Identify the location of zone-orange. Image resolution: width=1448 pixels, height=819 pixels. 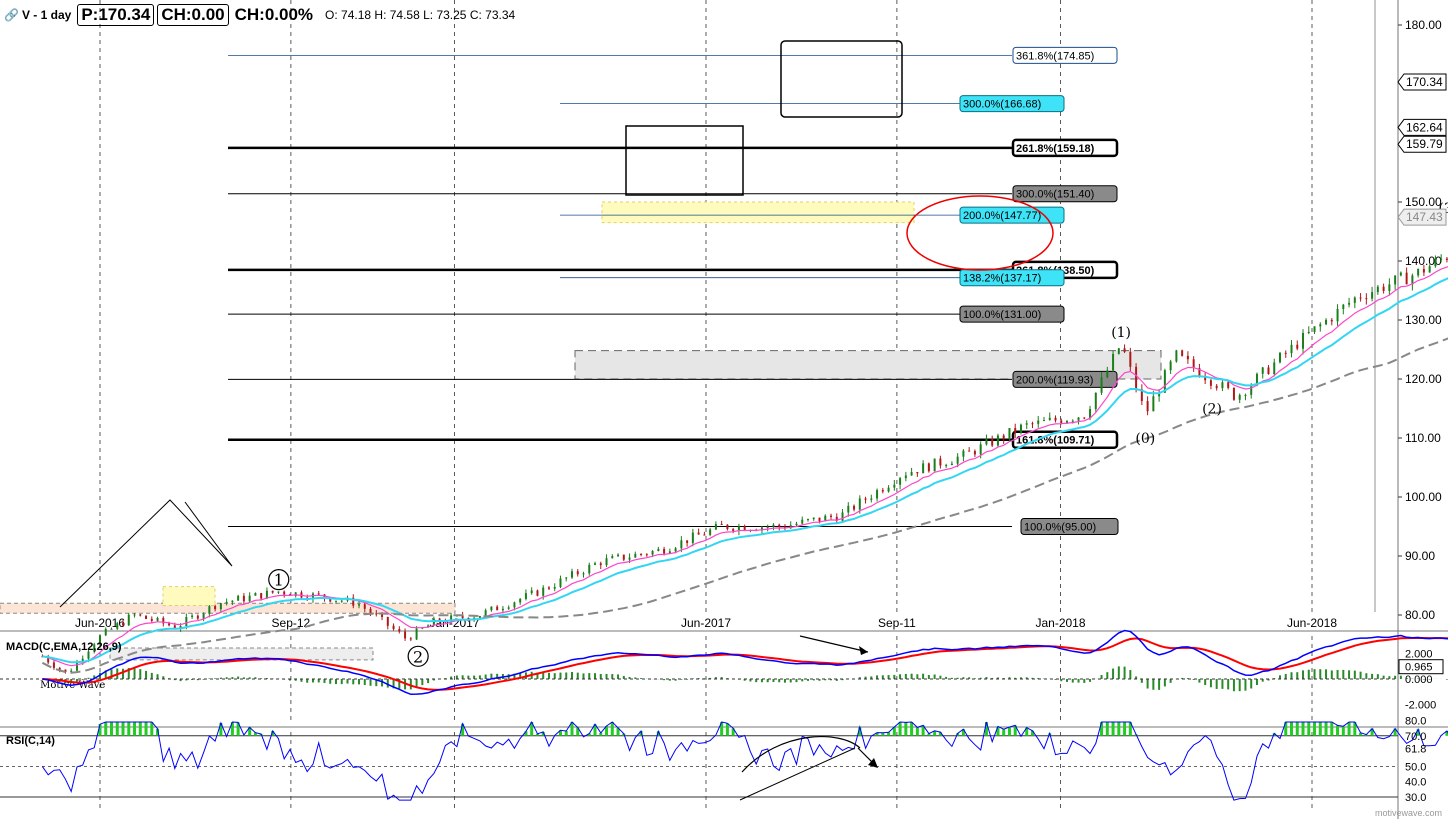
(228, 608).